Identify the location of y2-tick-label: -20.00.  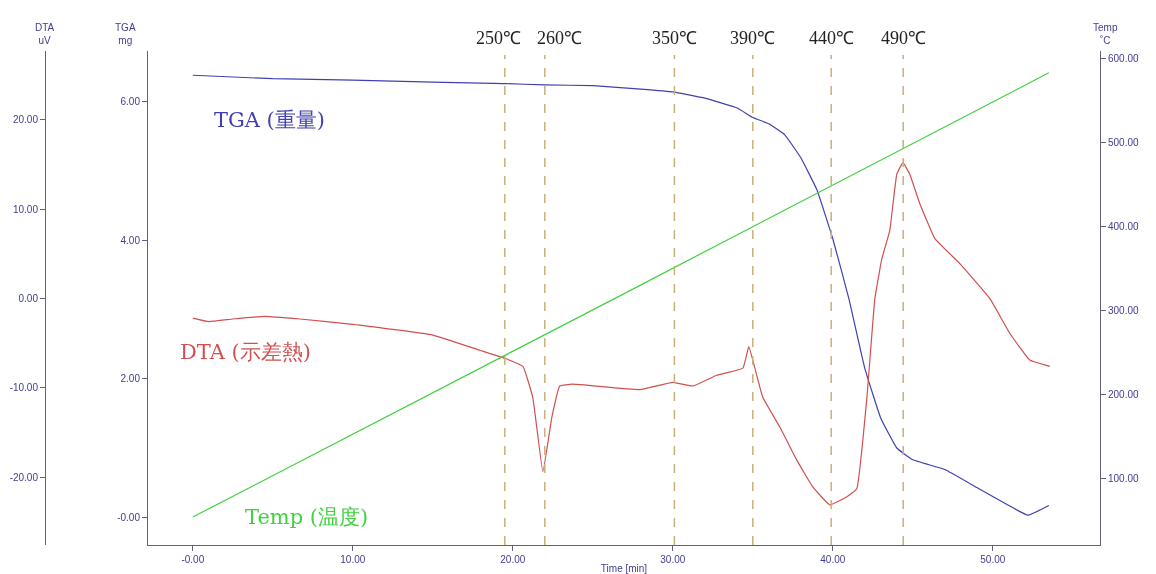
(24, 477).